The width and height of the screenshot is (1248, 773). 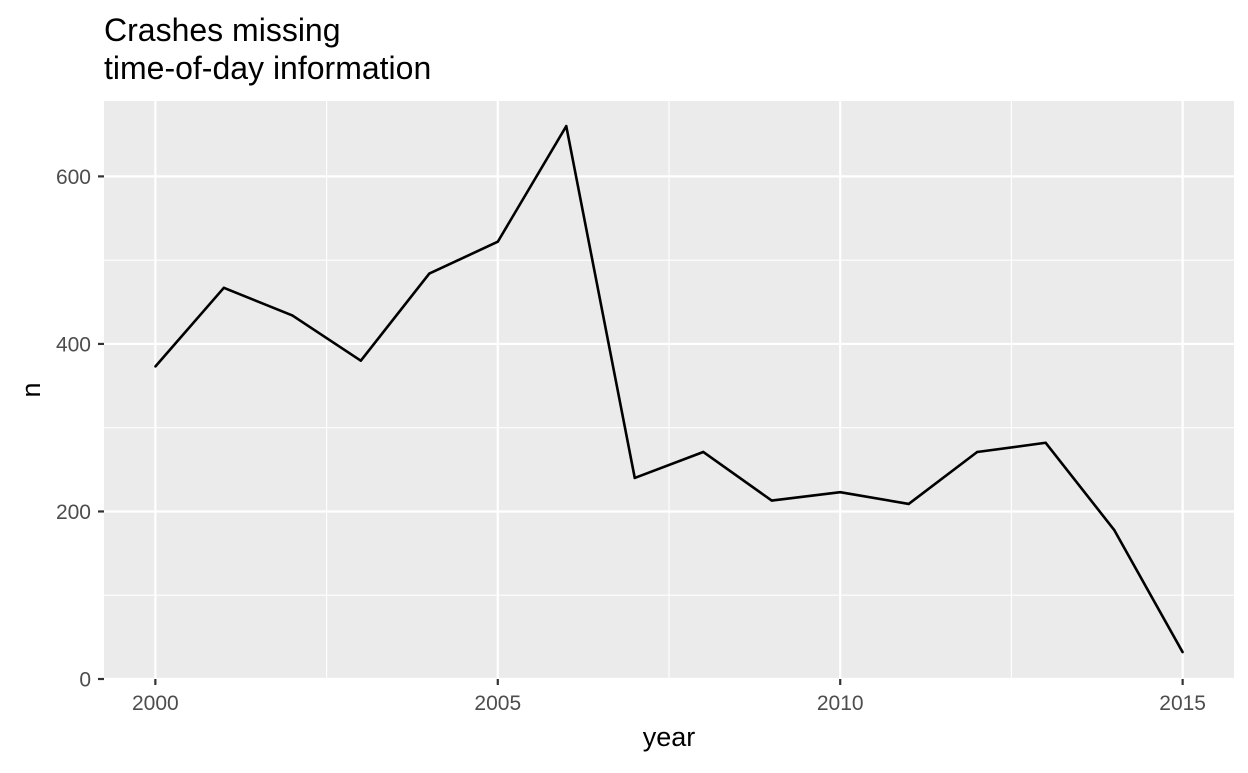 What do you see at coordinates (73, 177) in the screenshot?
I see `y-tick-label: 600` at bounding box center [73, 177].